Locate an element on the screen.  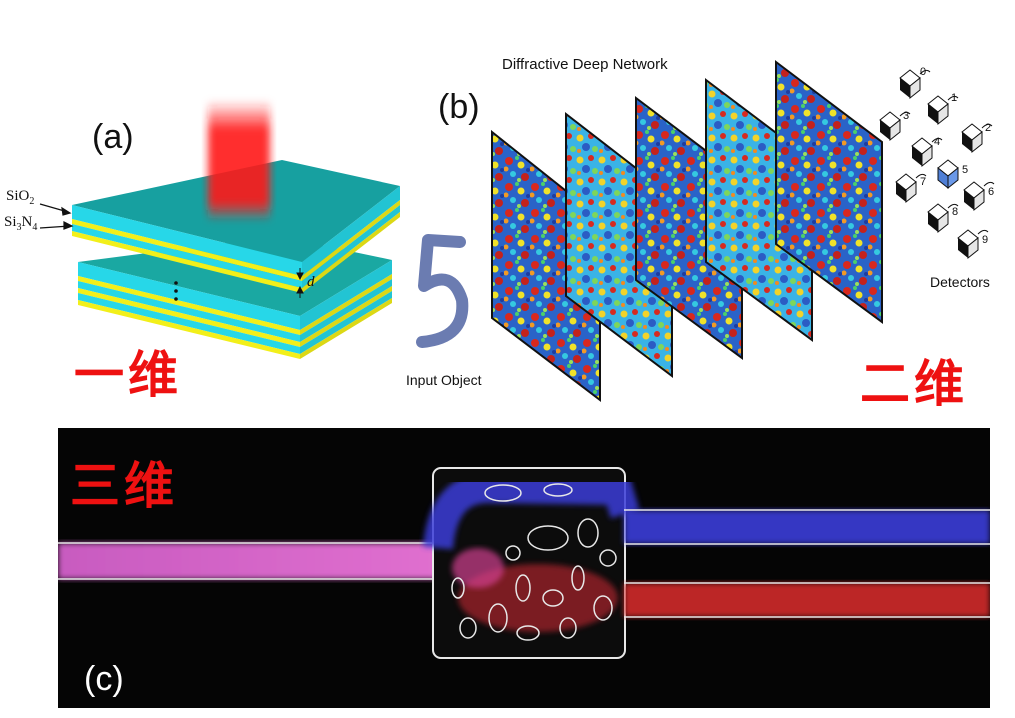
detector-6-icon is located at coordinates (979, 196).